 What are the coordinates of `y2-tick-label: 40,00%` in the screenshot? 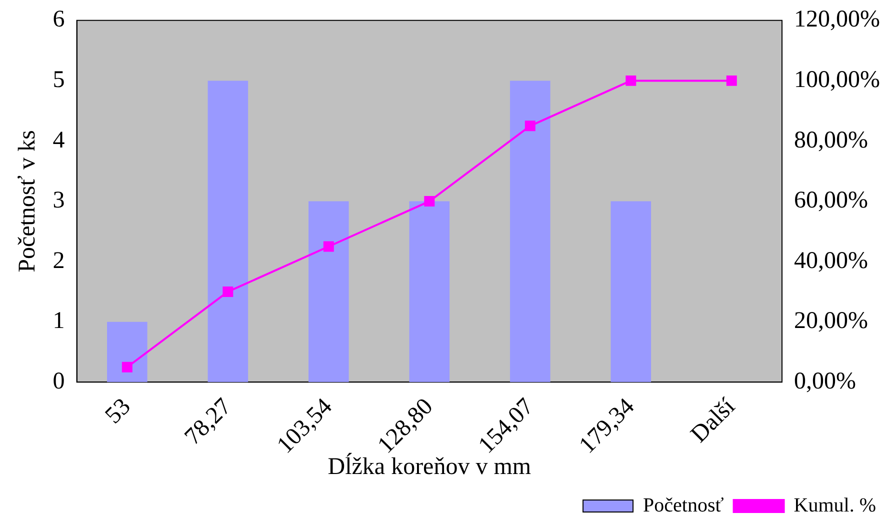 It's located at (831, 261).